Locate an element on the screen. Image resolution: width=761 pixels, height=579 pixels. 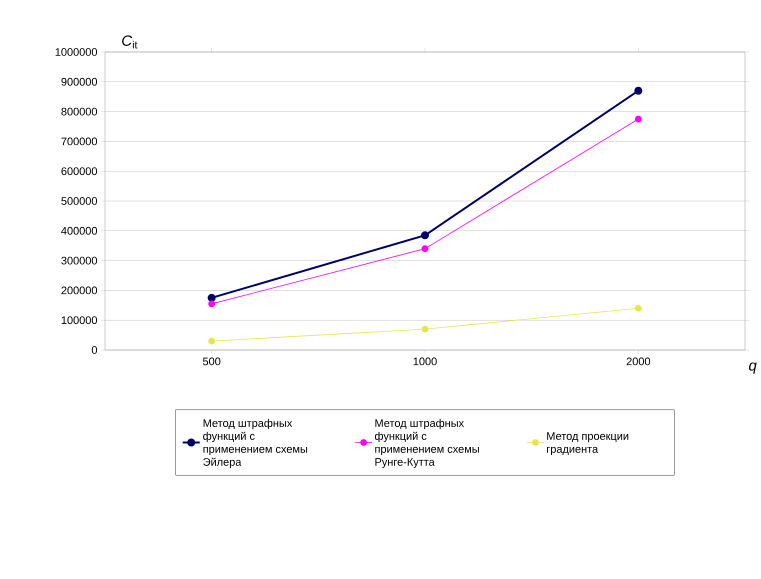
y-tick-label: 700000 is located at coordinates (79, 142).